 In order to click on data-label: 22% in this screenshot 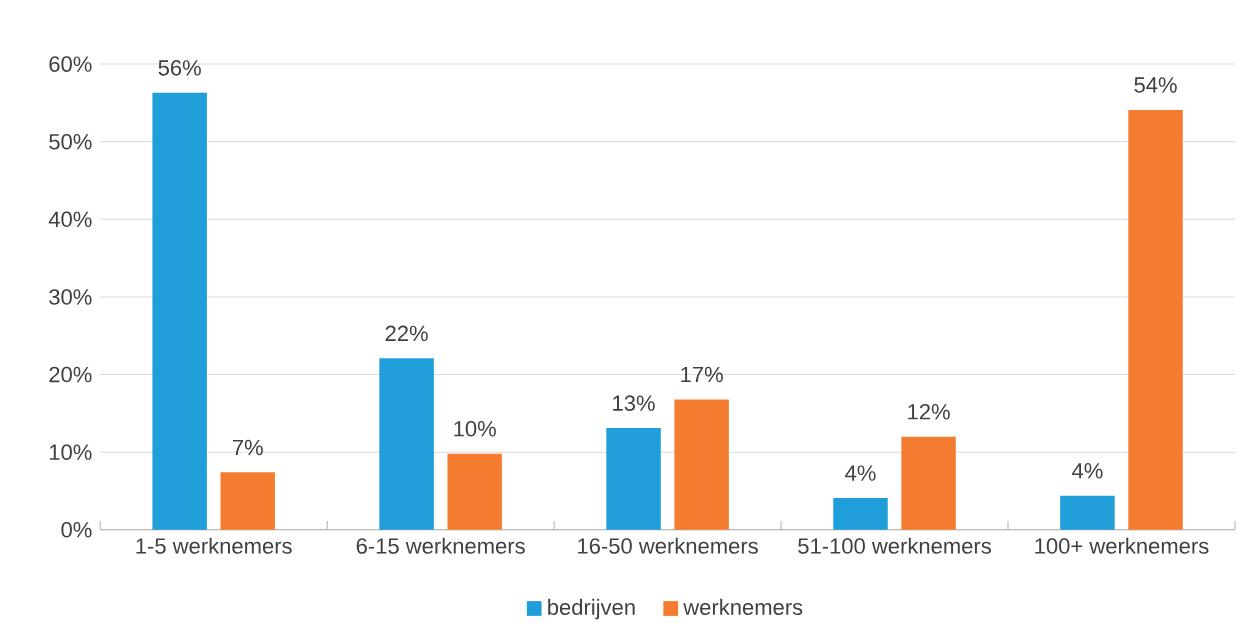, I will do `click(406, 333)`.